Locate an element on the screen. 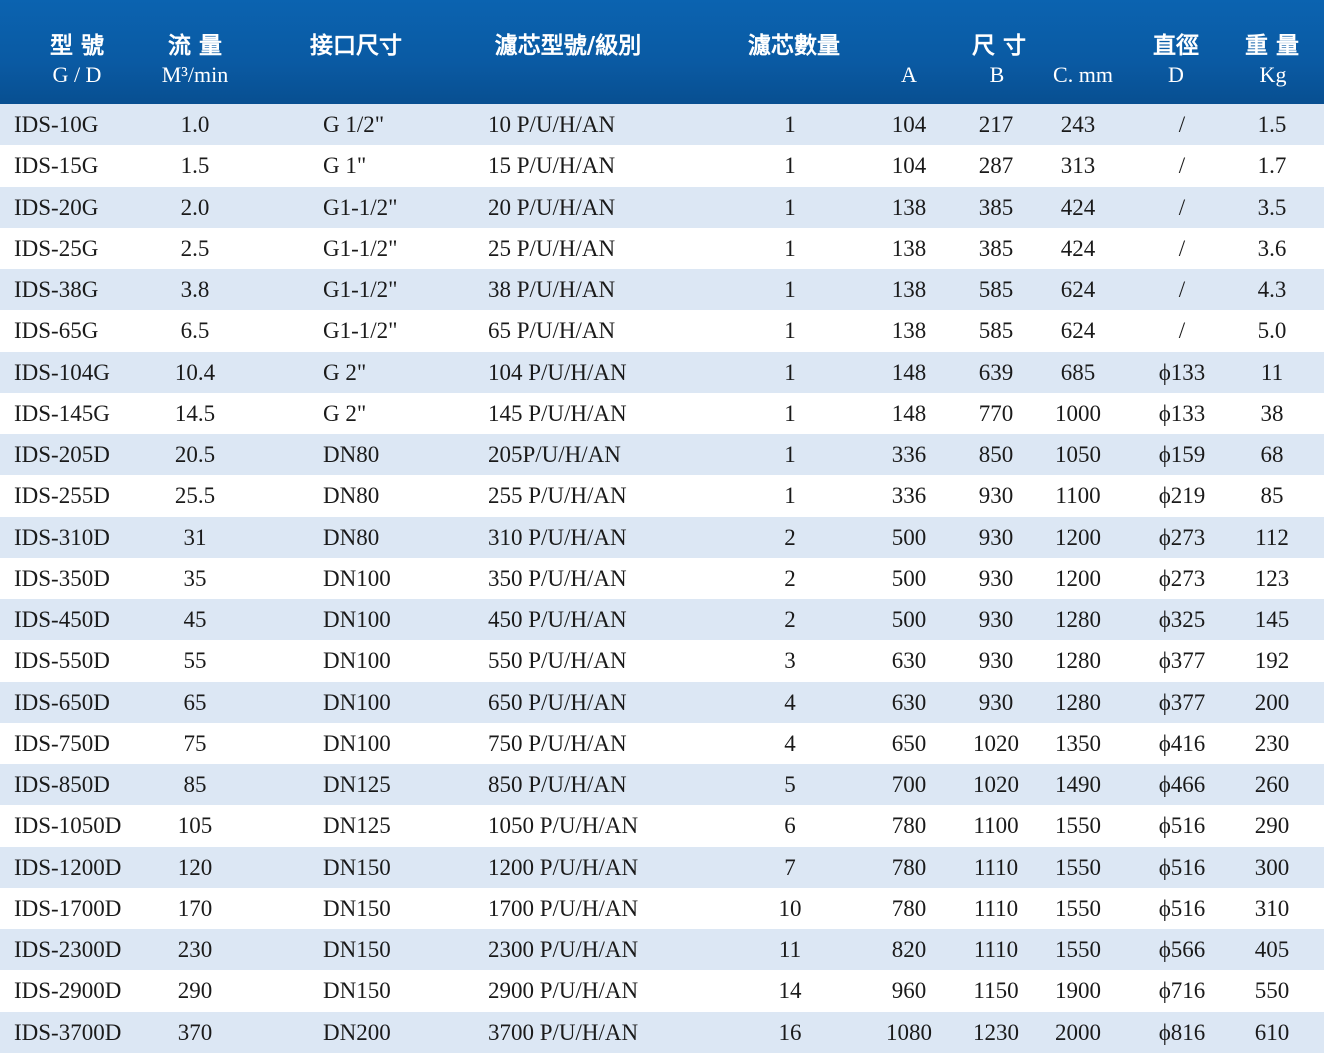 The image size is (1324, 1056). cell-port: G 1/2" is located at coordinates (354, 124).